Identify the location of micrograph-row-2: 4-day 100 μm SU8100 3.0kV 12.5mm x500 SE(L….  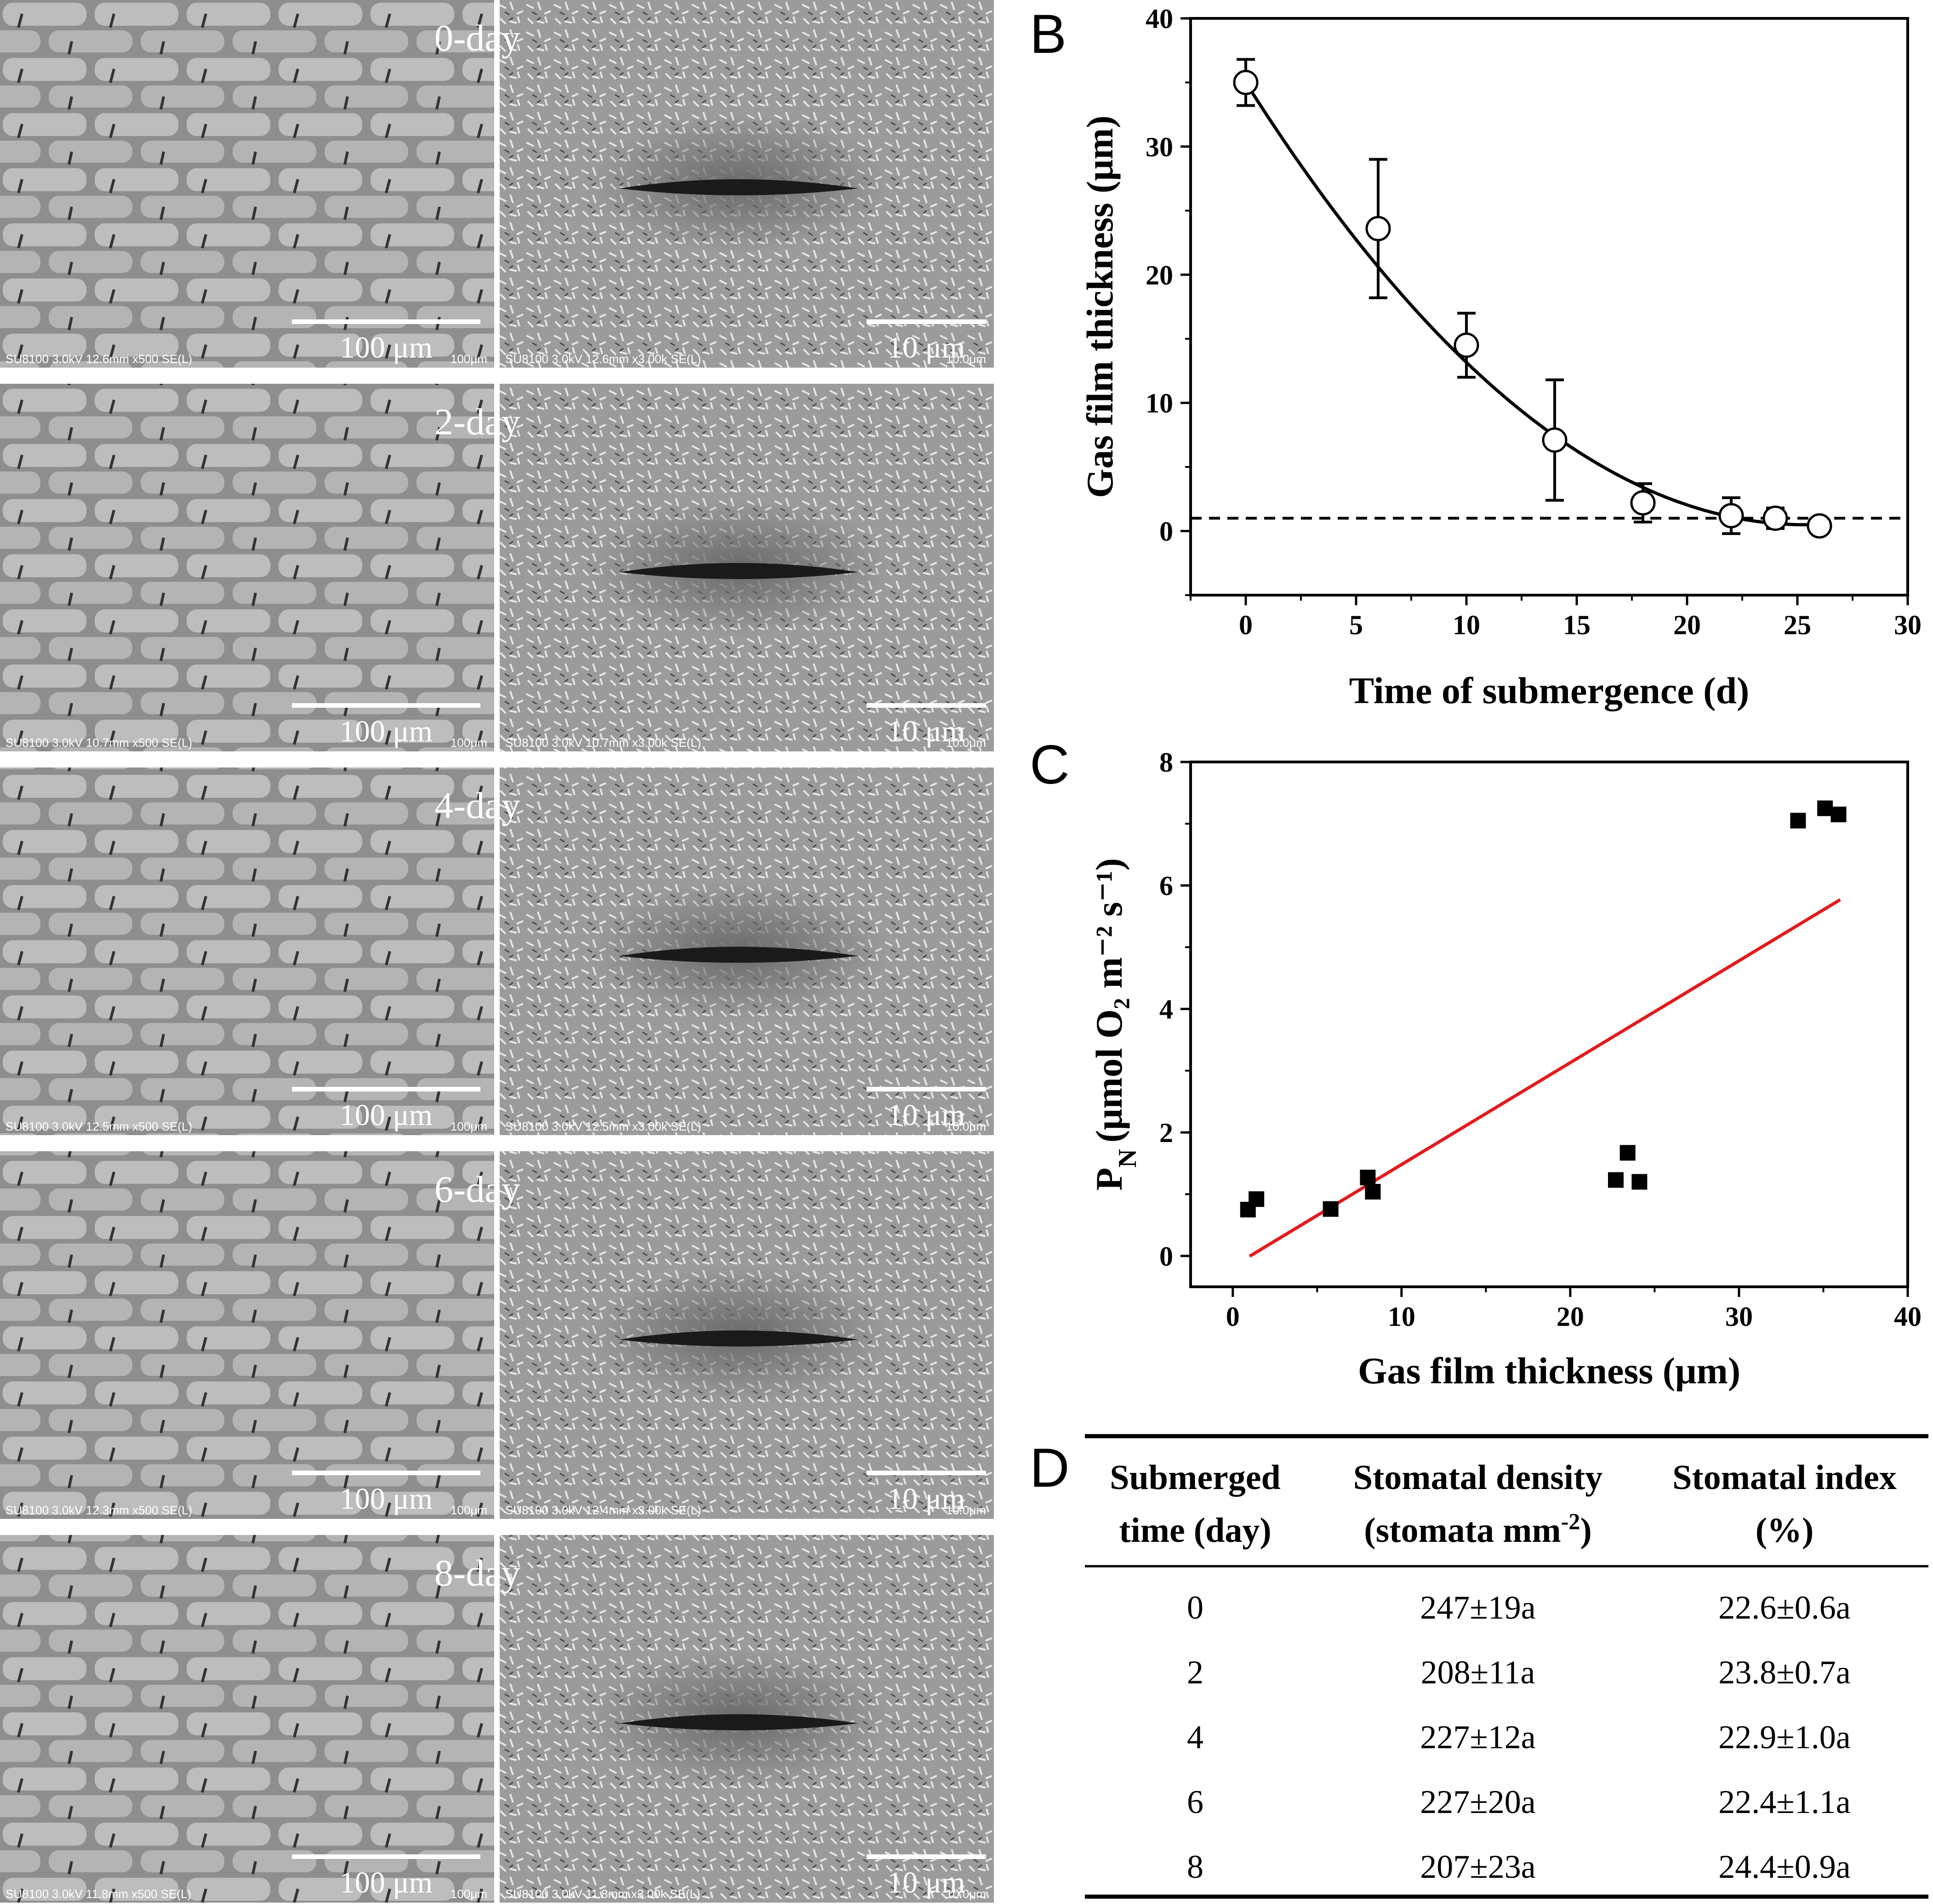
(497, 951).